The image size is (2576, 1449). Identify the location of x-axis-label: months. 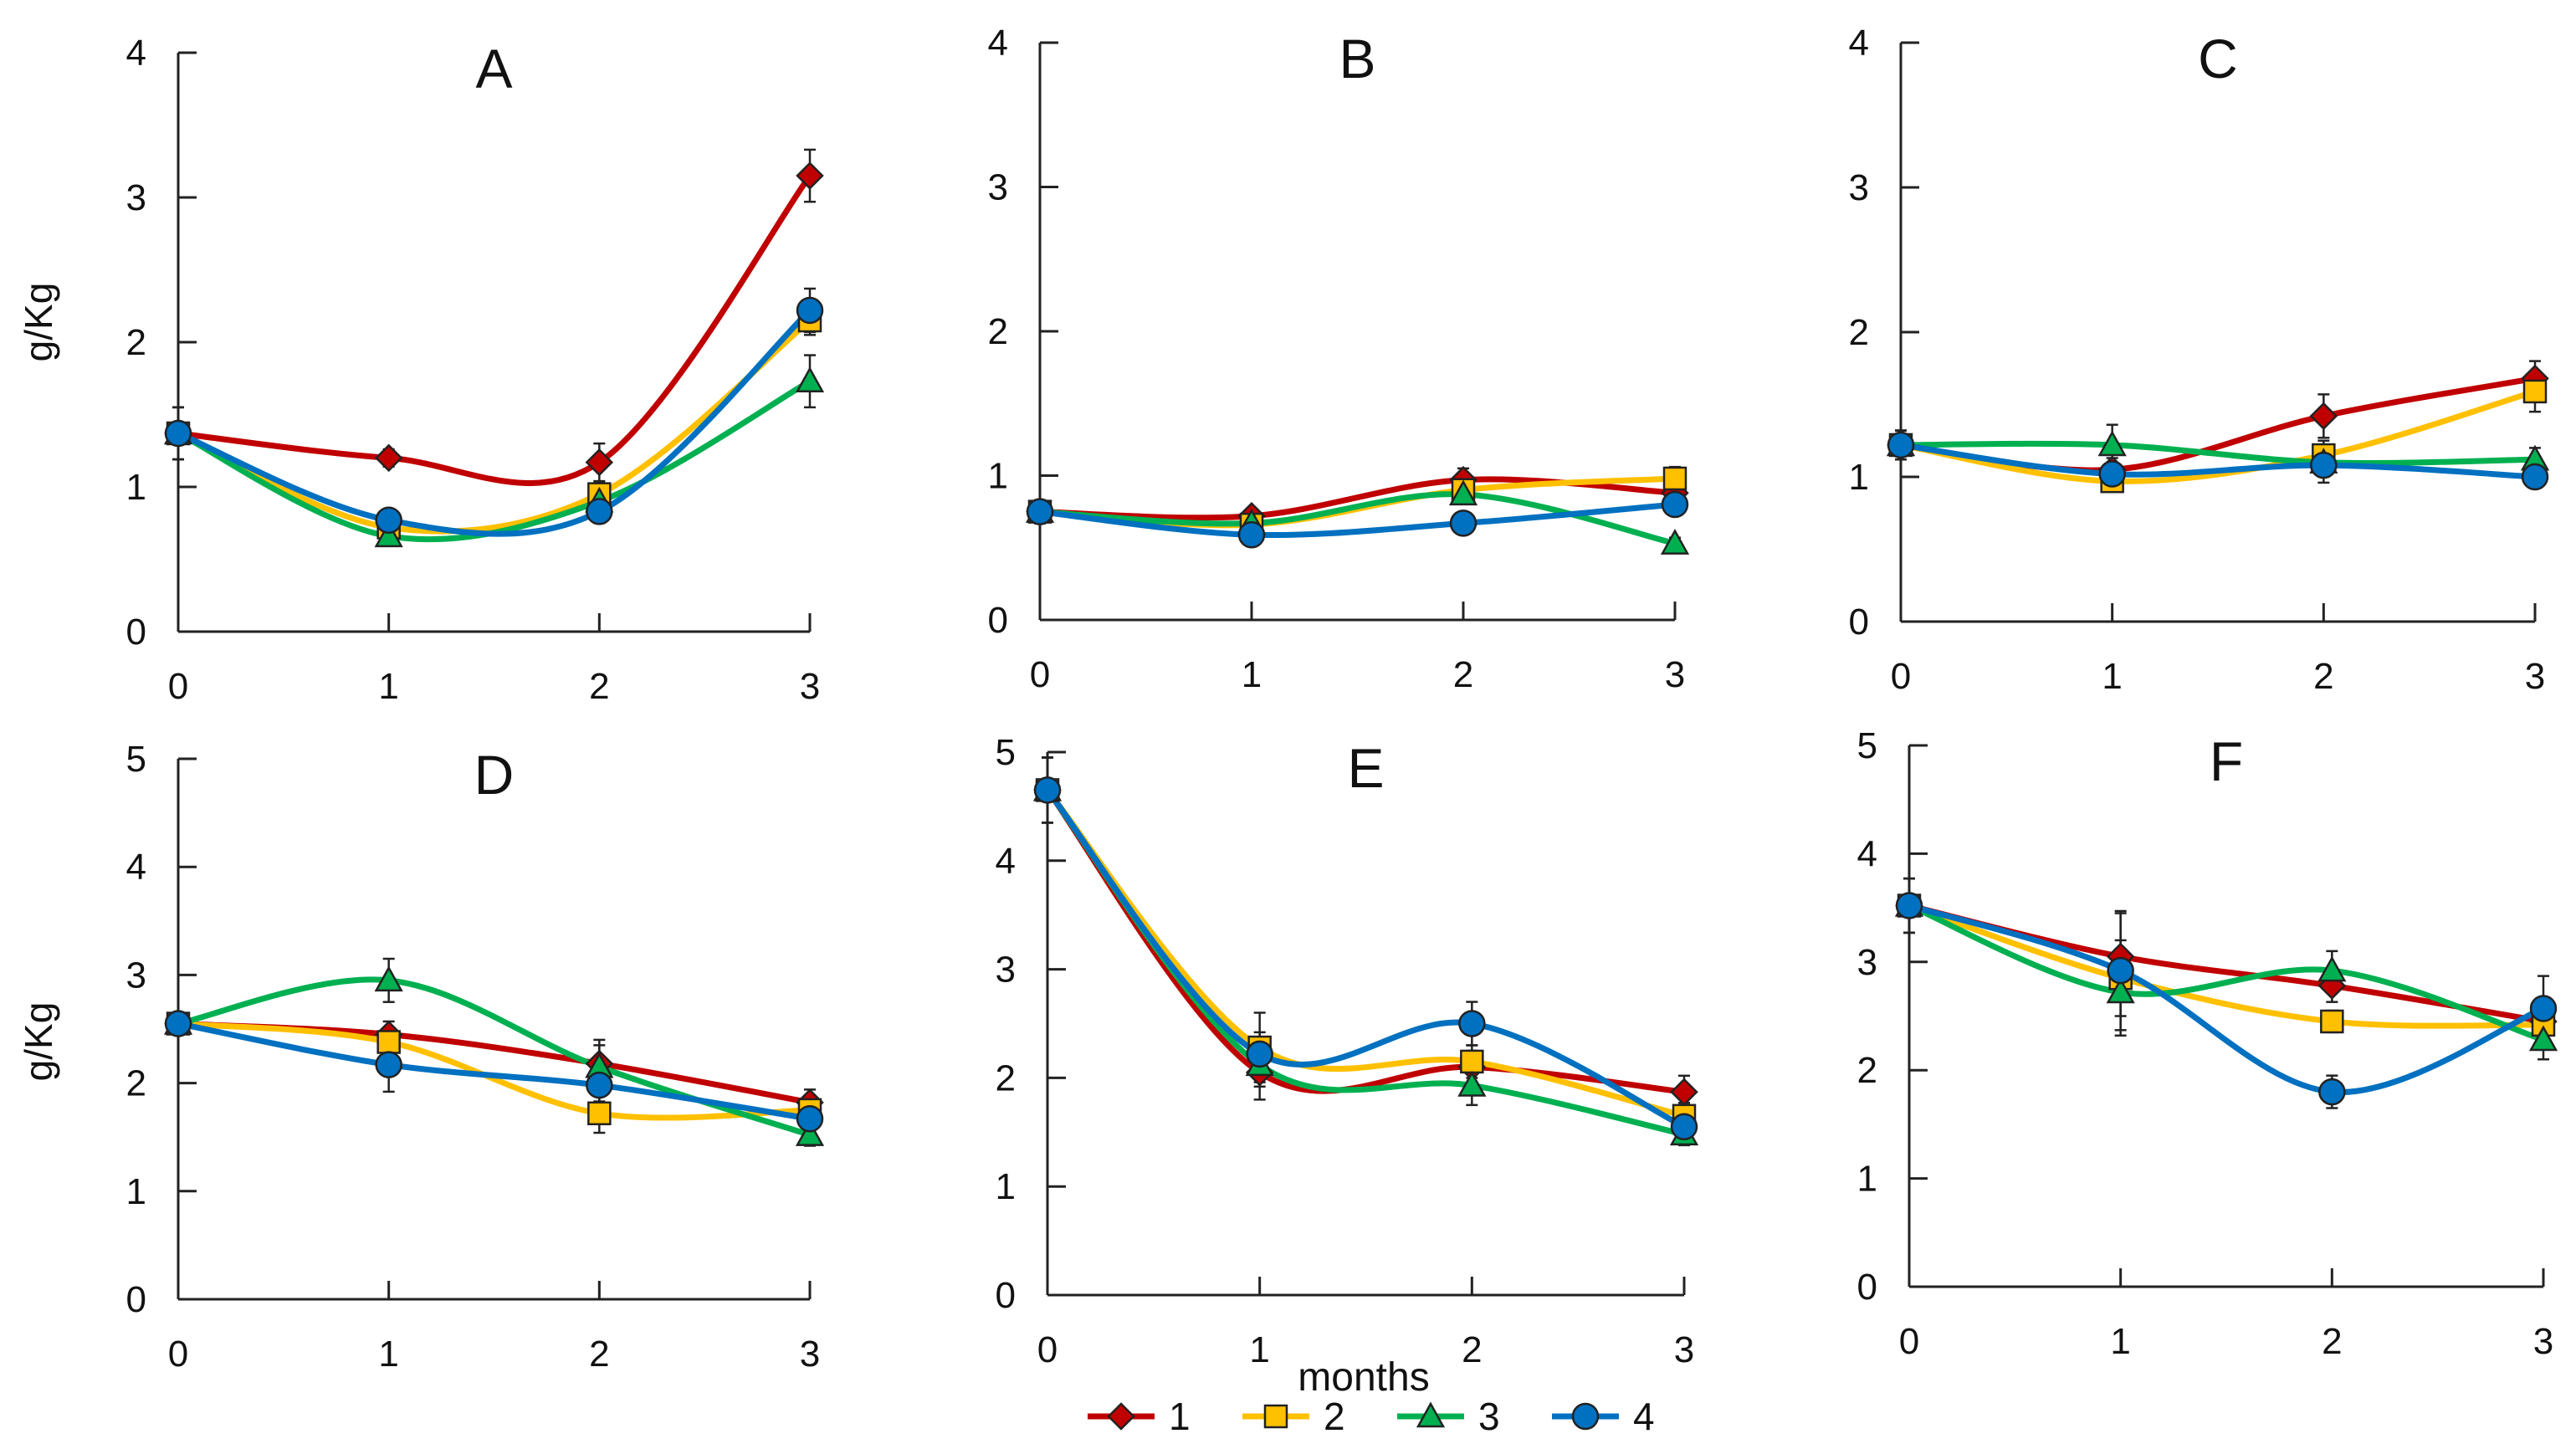
(1364, 1377).